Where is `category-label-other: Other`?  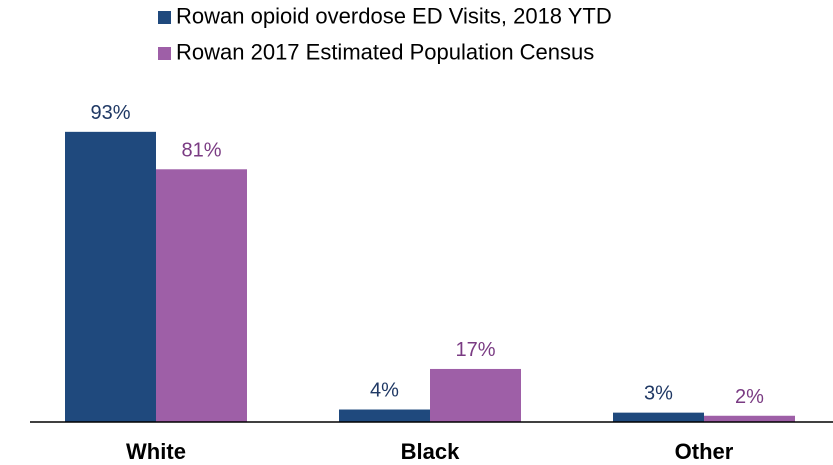
category-label-other: Other is located at coordinates (704, 451).